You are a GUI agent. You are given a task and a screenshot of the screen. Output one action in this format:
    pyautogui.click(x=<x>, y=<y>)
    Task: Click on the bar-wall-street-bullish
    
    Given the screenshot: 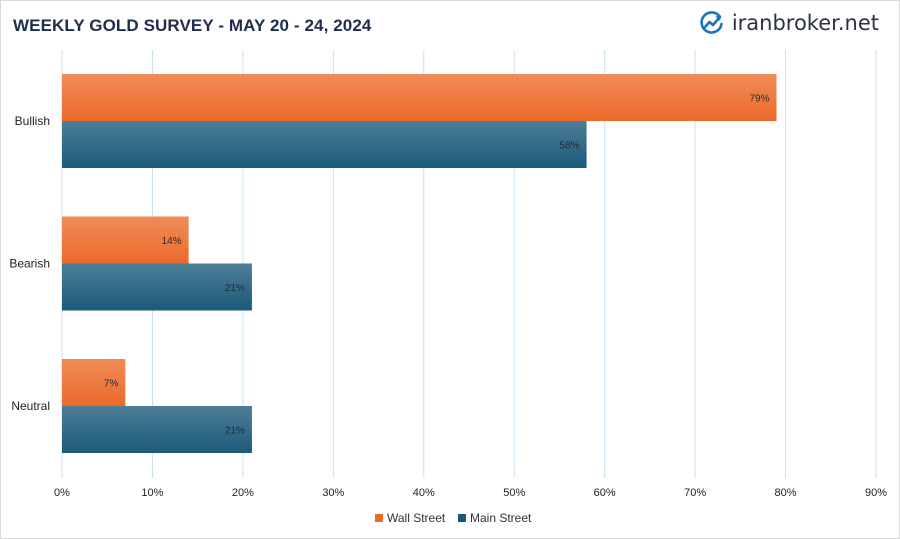 What is the action you would take?
    pyautogui.click(x=419, y=97)
    